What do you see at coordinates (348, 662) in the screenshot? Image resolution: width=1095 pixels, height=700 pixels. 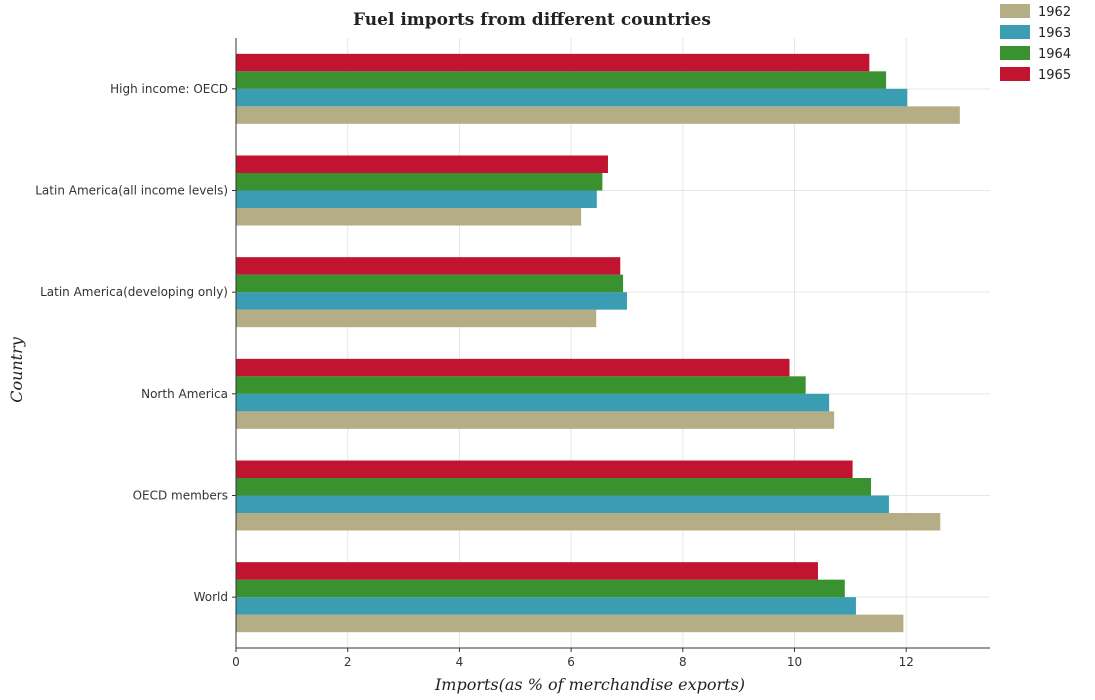 I see `x-tick-label: 2` at bounding box center [348, 662].